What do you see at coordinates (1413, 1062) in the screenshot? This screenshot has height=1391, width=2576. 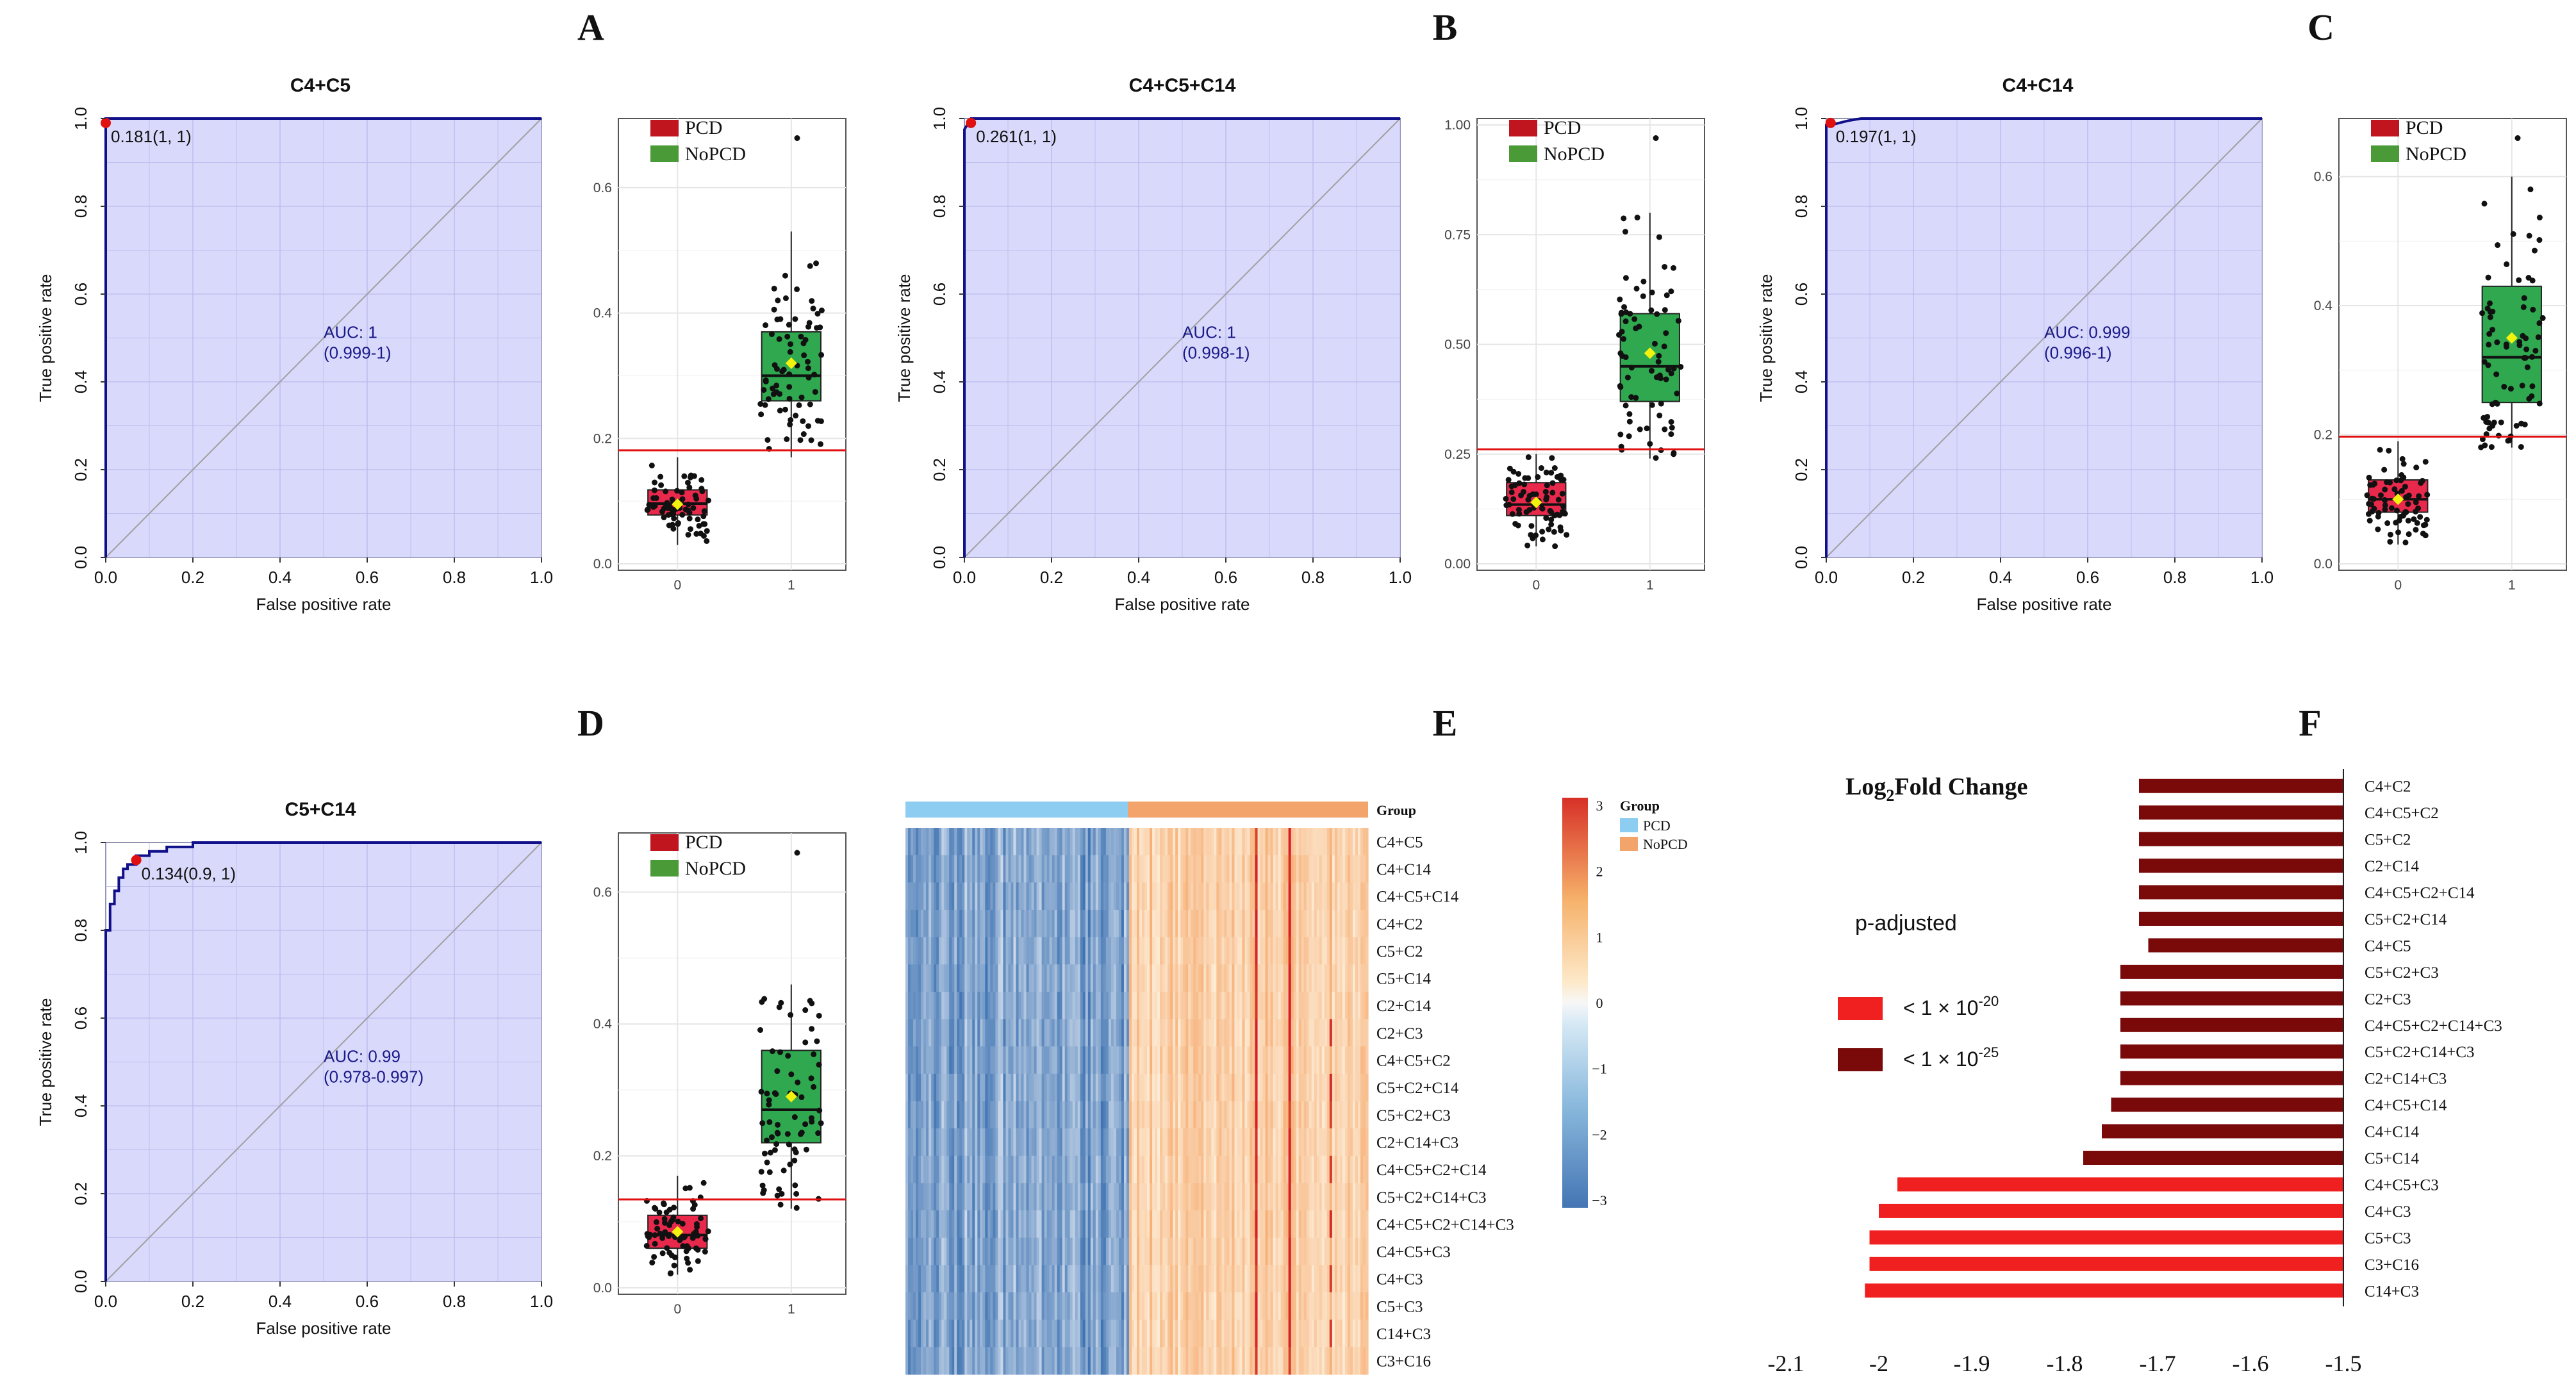 I see `heatmap-row-label: C4+C5+C2` at bounding box center [1413, 1062].